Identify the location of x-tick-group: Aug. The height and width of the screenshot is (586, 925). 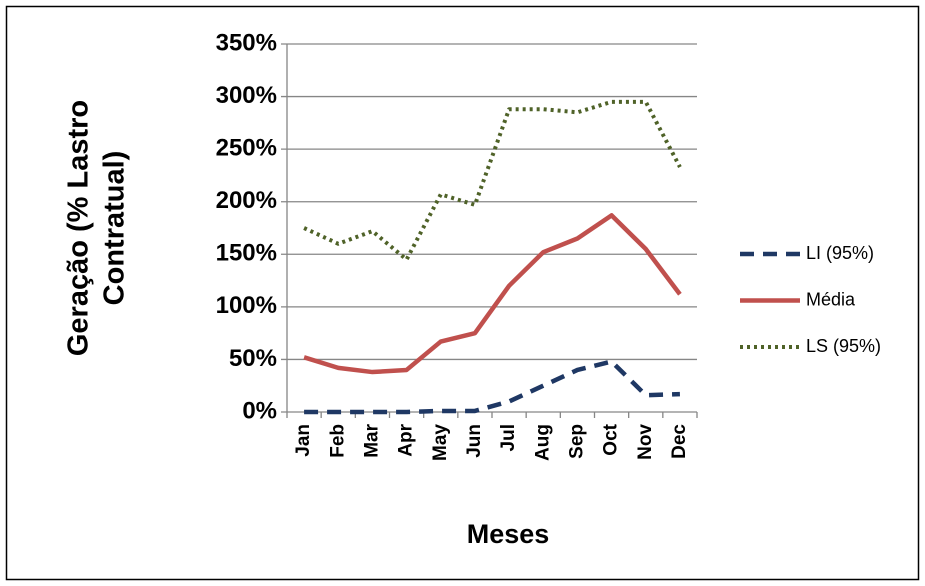
(542, 442).